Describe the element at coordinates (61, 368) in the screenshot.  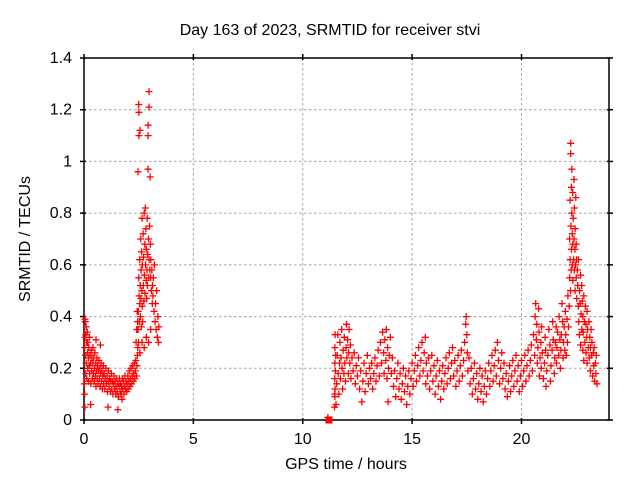
I see `y-tick-label: 0.2` at that location.